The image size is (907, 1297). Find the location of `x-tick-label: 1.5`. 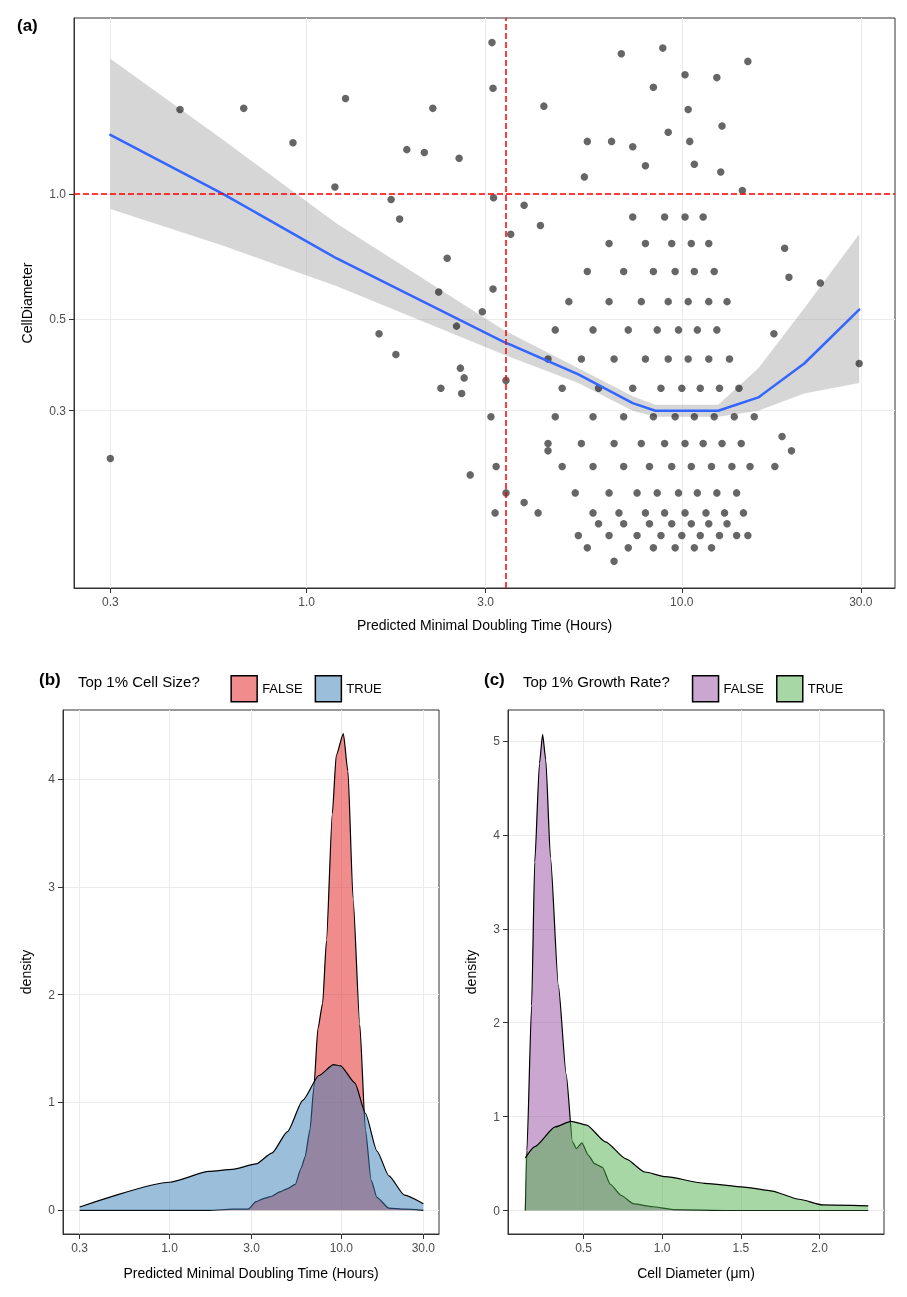

x-tick-label: 1.5 is located at coordinates (741, 1248).